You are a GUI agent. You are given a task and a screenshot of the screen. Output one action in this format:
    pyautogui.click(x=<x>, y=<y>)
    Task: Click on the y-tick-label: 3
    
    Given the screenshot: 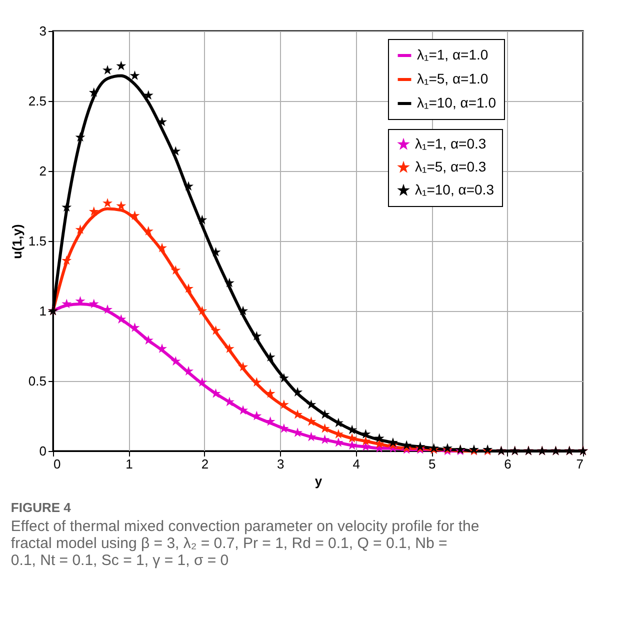 What is the action you would take?
    pyautogui.click(x=42, y=31)
    